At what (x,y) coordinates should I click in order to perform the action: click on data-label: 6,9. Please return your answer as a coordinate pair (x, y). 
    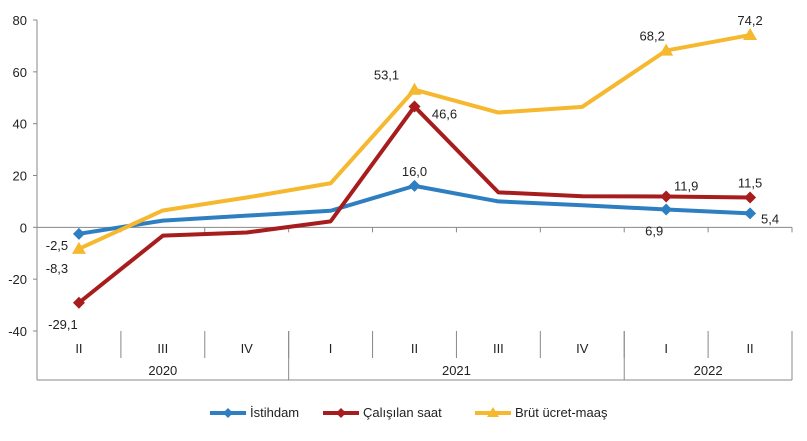
    Looking at the image, I should click on (654, 230).